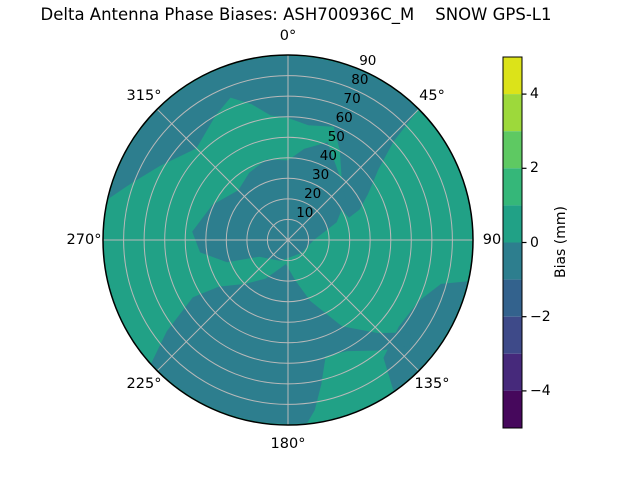 The height and width of the screenshot is (480, 640). Describe the element at coordinates (304, 213) in the screenshot. I see `r-tick-10: 10` at that location.